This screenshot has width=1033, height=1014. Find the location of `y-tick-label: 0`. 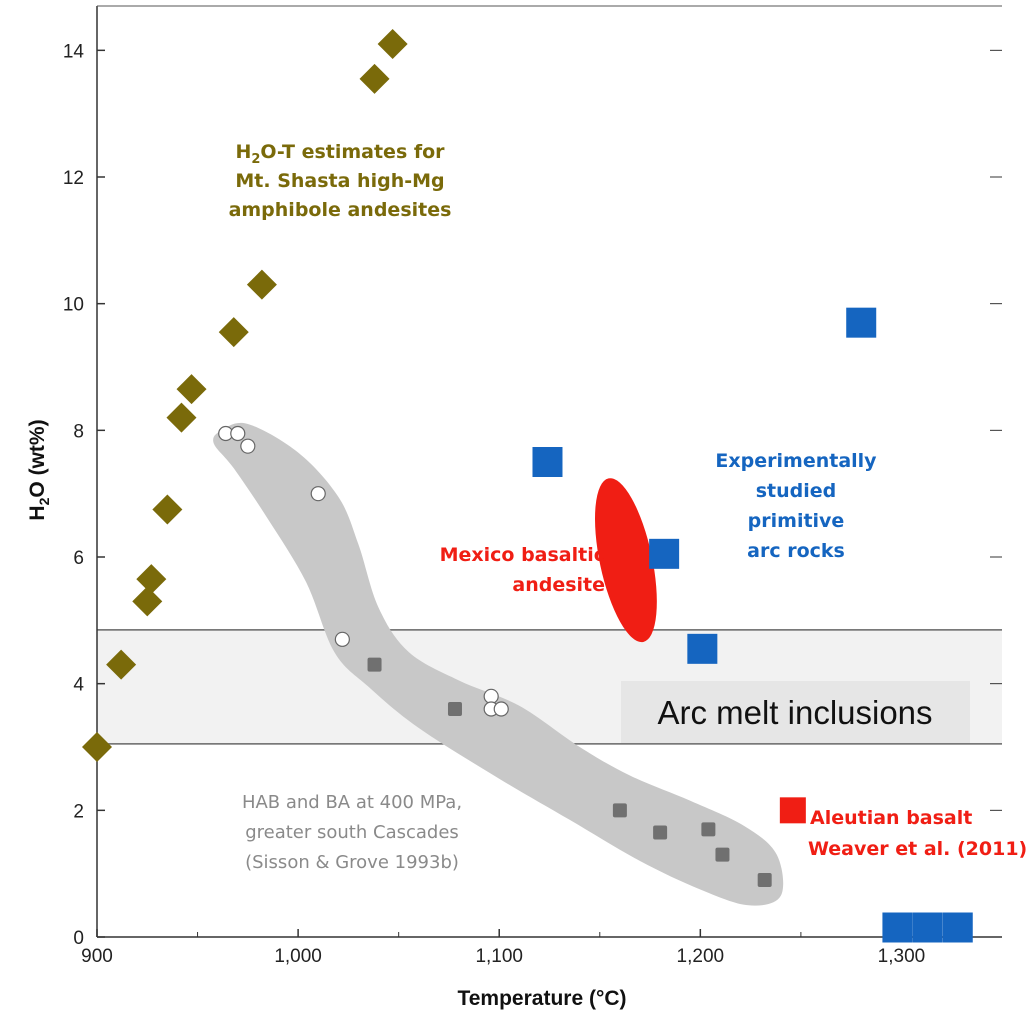

y-tick-label: 0 is located at coordinates (78, 938).